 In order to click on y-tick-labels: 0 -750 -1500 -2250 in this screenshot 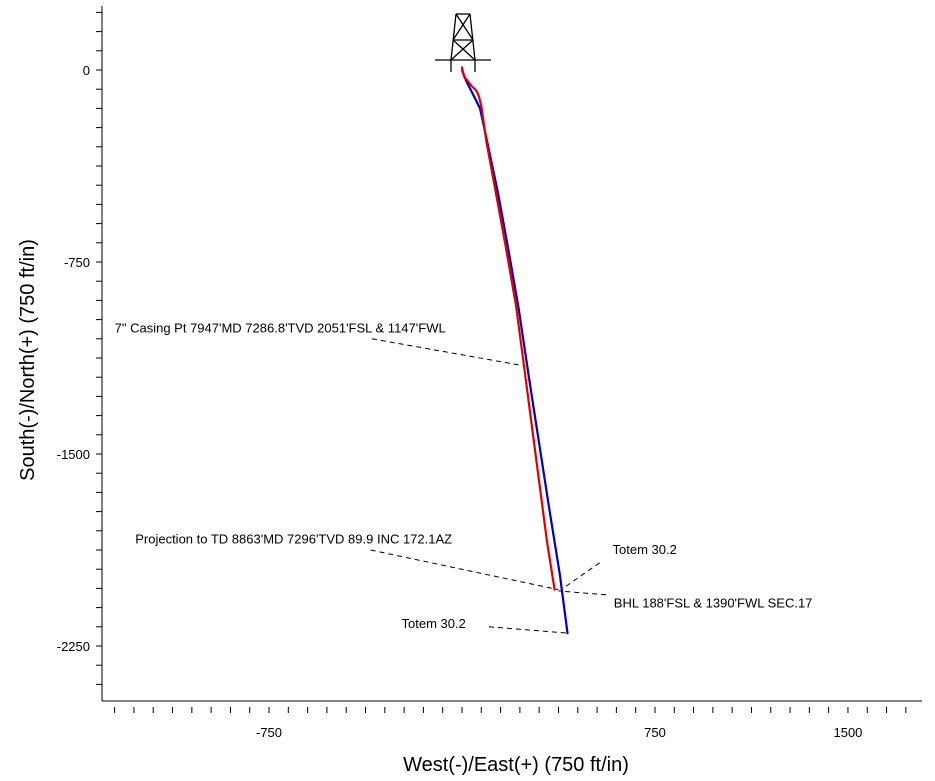, I will do `click(73, 358)`.